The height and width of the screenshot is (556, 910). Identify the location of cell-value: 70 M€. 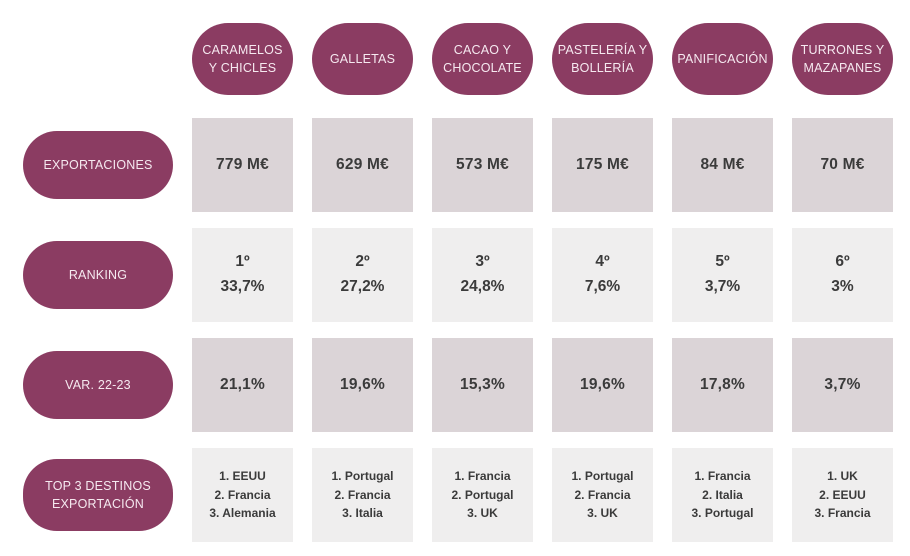
(842, 164).